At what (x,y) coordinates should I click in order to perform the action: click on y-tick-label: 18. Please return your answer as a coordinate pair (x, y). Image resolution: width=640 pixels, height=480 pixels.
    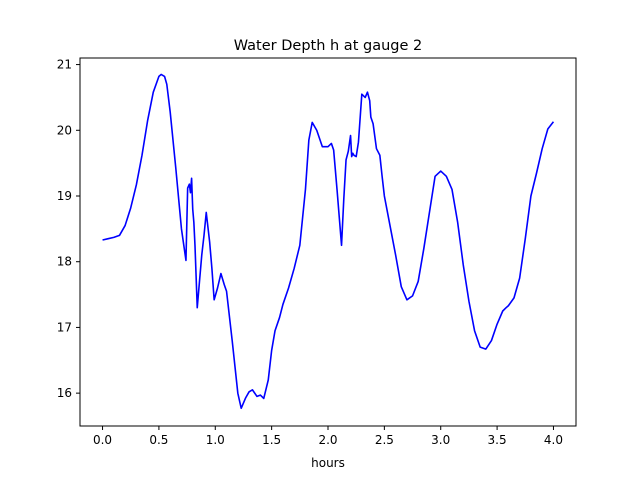
    Looking at the image, I should click on (64, 262).